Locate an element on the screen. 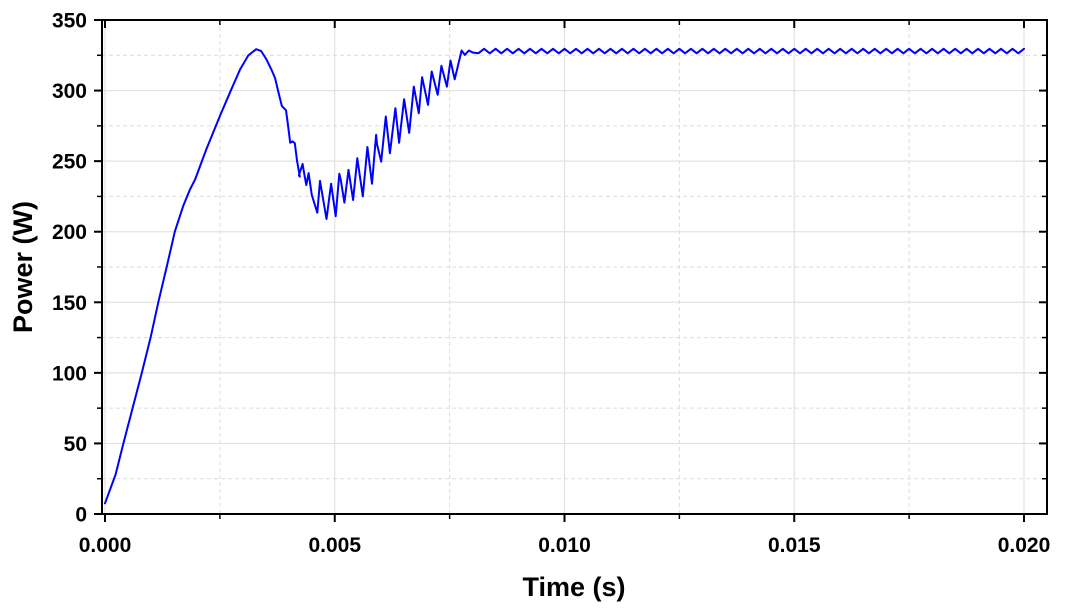 This screenshot has width=1065, height=612. y-axis-title: Power (W) is located at coordinates (23, 267).